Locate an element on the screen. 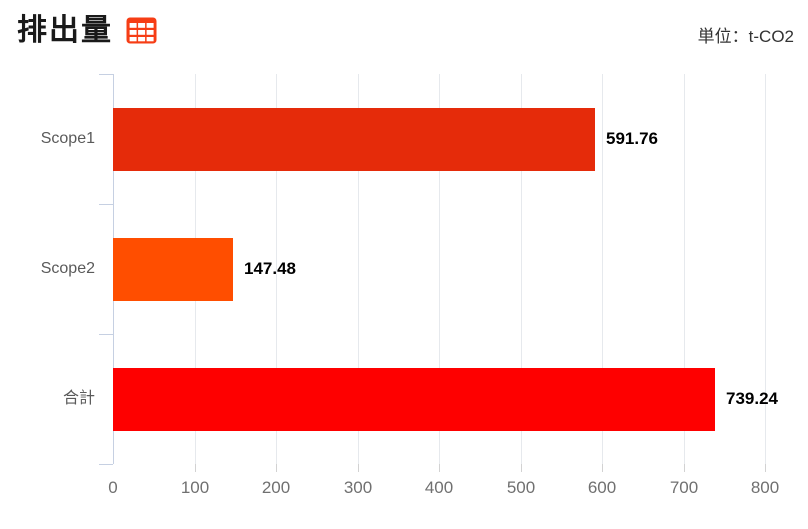  value-label: 147.48 is located at coordinates (270, 268).